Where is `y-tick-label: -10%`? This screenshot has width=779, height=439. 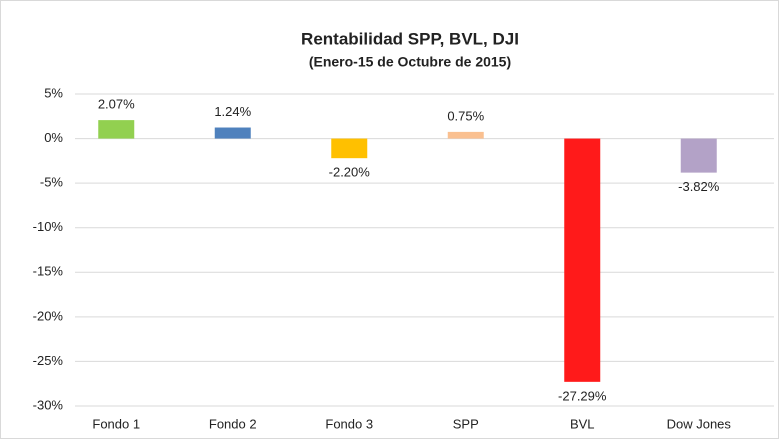 y-tick-label: -10% is located at coordinates (48, 226).